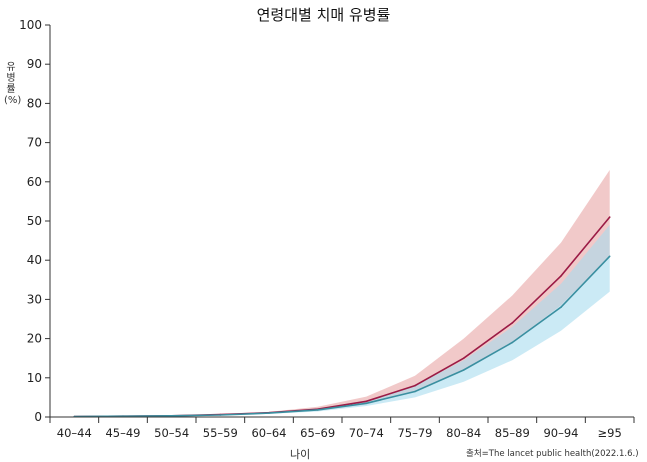  What do you see at coordinates (463, 433) in the screenshot?
I see `x-tick-label: 80–84` at bounding box center [463, 433].